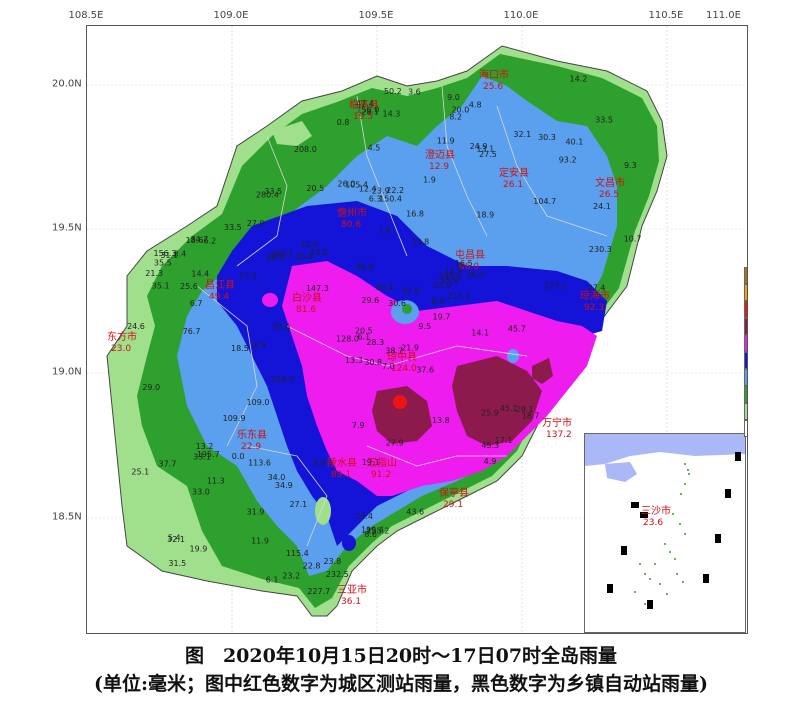 Image resolution: width=802 pixels, height=716 pixels. Describe the element at coordinates (595, 295) in the screenshot. I see `city-name: 琼海市` at that location.